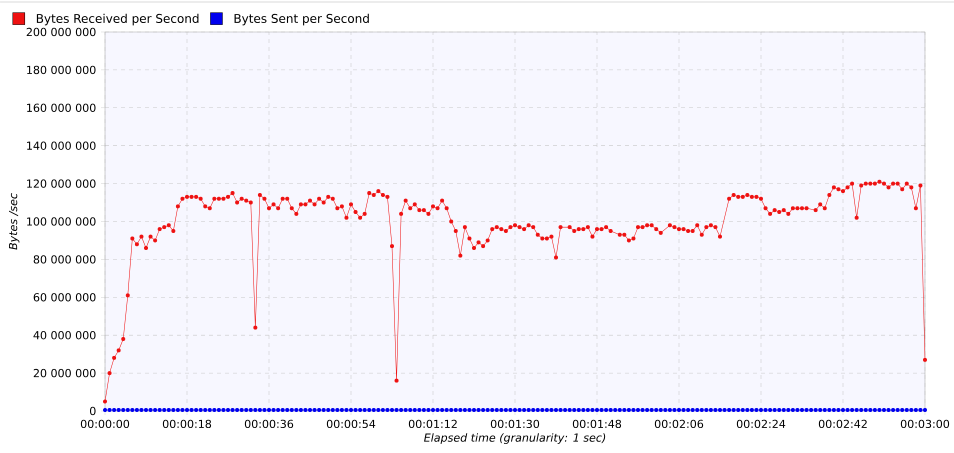  What do you see at coordinates (61, 183) in the screenshot?
I see `y-tick-label: 120 000 000` at bounding box center [61, 183].